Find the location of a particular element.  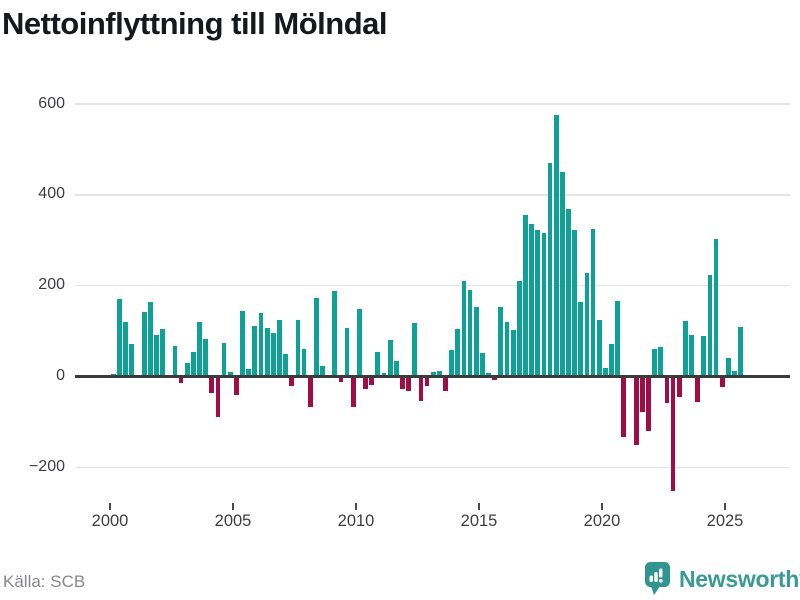

x-axis-label: 2025 is located at coordinates (725, 521).